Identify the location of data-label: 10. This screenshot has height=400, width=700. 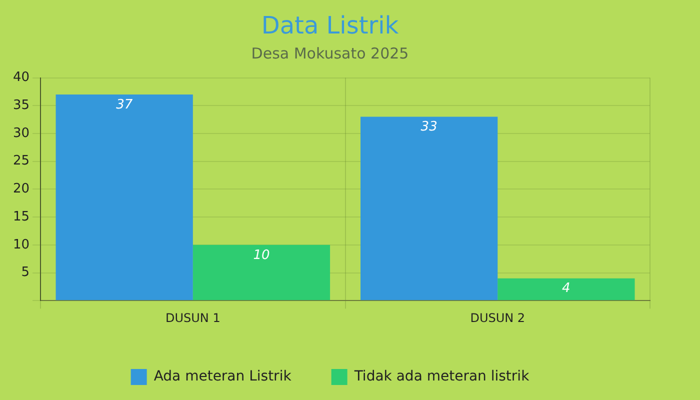
(261, 255).